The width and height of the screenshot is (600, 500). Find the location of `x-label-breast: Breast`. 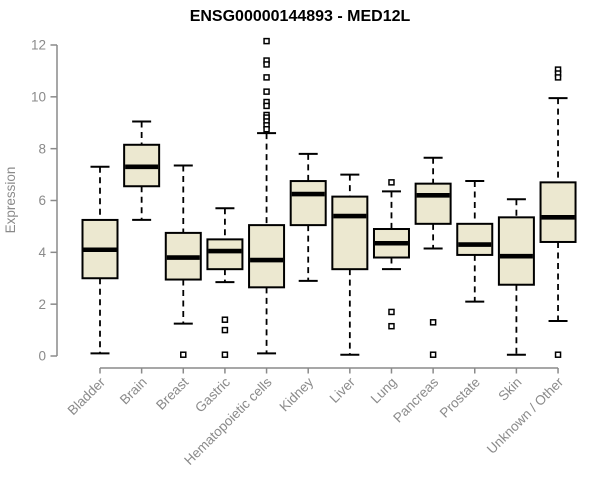

x-label-breast: Breast is located at coordinates (172, 393).